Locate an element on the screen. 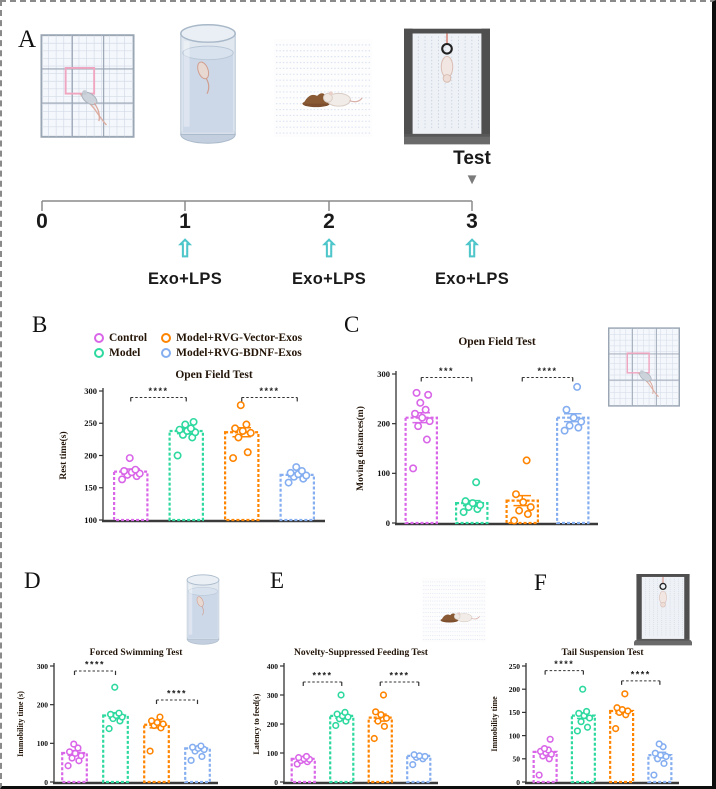 This screenshot has width=716, height=789. injection-label-1: Exo+LPS is located at coordinates (185, 279).